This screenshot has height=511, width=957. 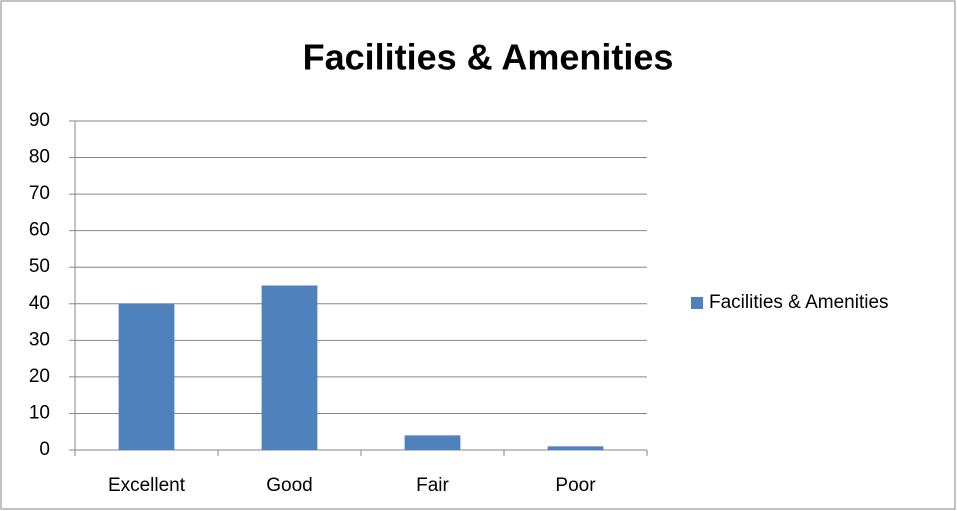 What do you see at coordinates (39, 230) in the screenshot?
I see `y-tick-label: 60` at bounding box center [39, 230].